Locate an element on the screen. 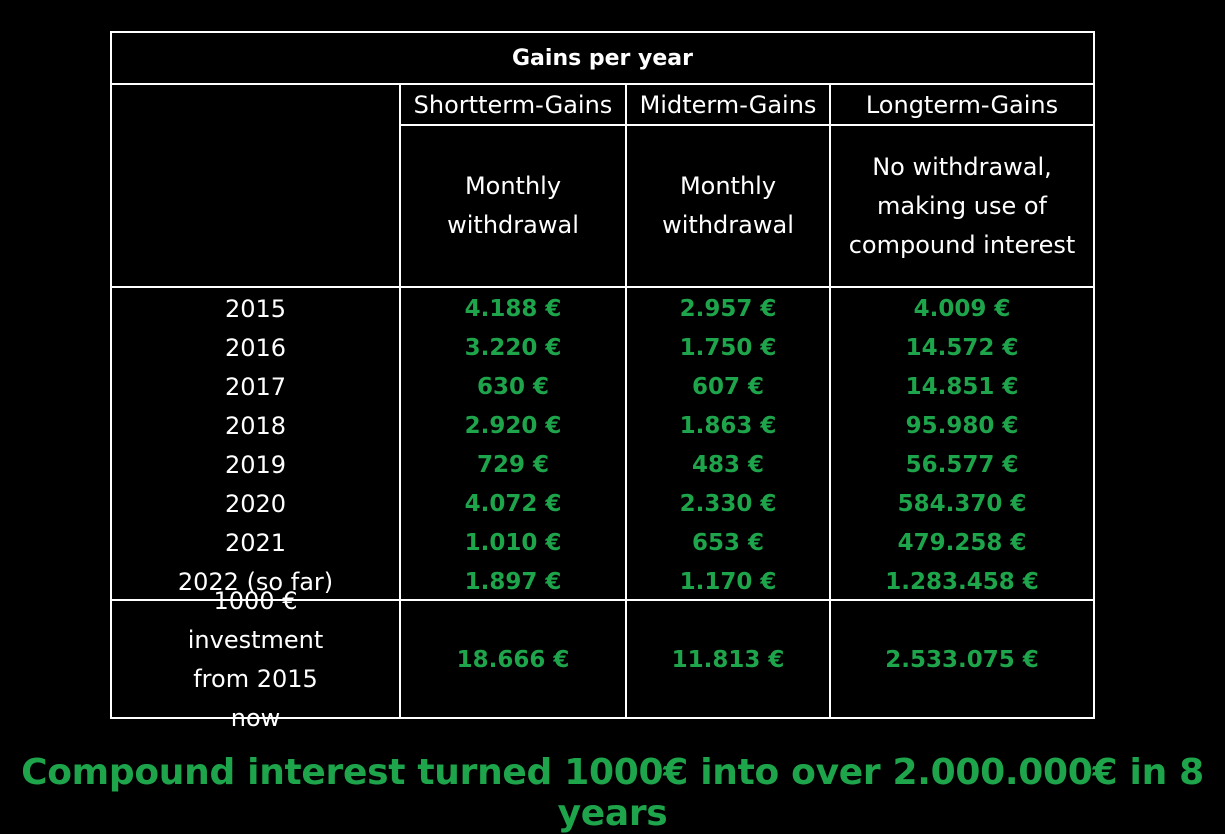 The width and height of the screenshot is (1225, 834). year-label: 2015 is located at coordinates (255, 308).